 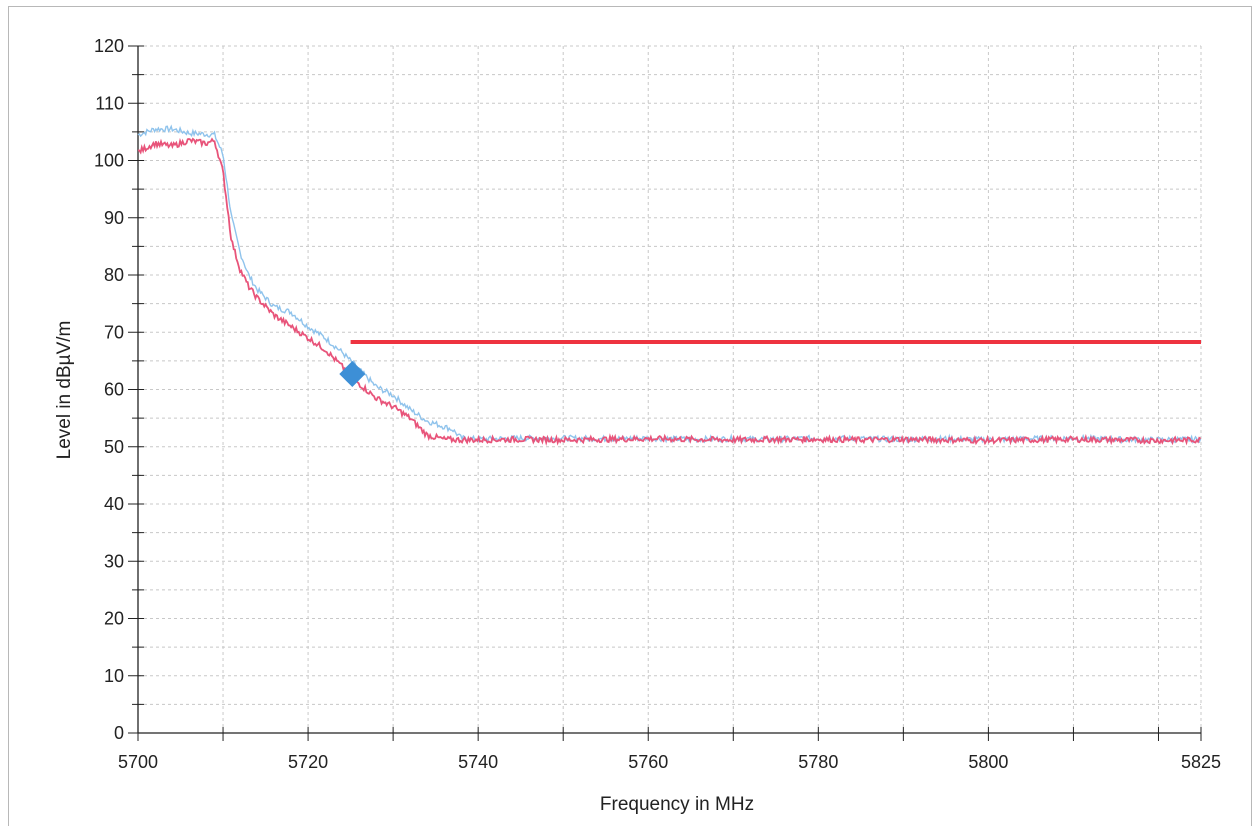 What do you see at coordinates (114, 218) in the screenshot?
I see `y-tick-label: 90` at bounding box center [114, 218].